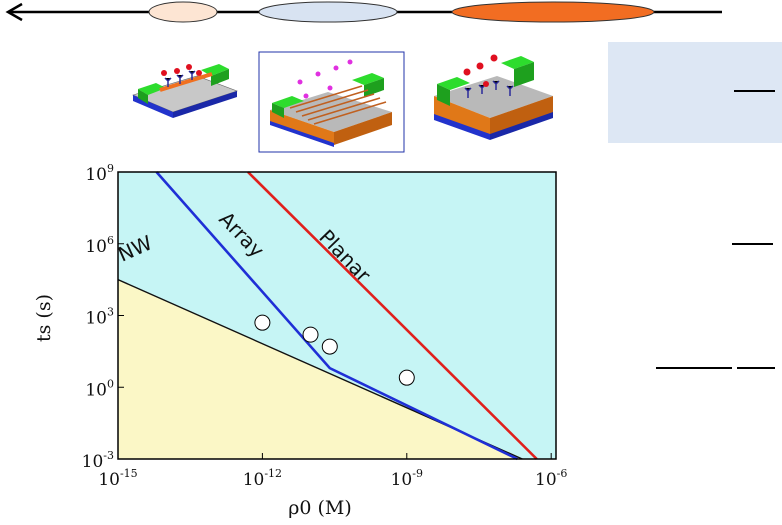  What do you see at coordinates (99, 173) in the screenshot?
I see `y-tick-label-0: 10⁹` at bounding box center [99, 173].